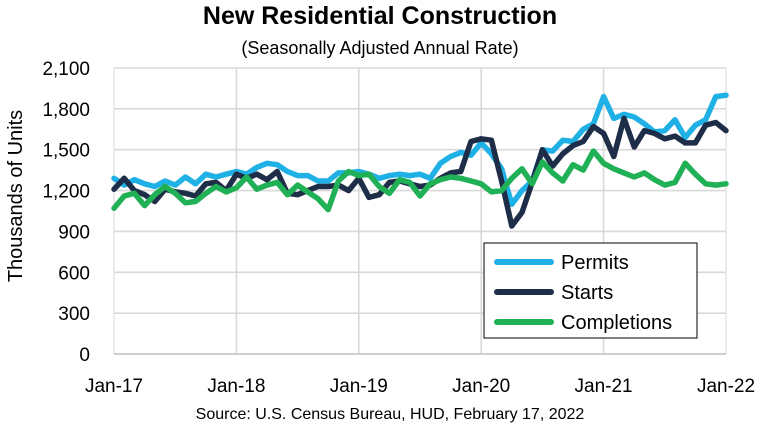 The image size is (760, 432). I want to click on legend: Permits Starts Completions, so click(590, 290).